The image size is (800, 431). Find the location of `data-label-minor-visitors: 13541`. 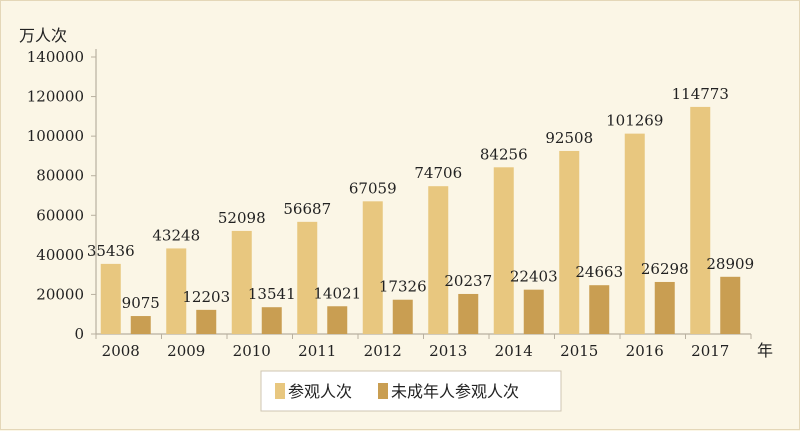

data-label-minor-visitors: 13541 is located at coordinates (272, 294).